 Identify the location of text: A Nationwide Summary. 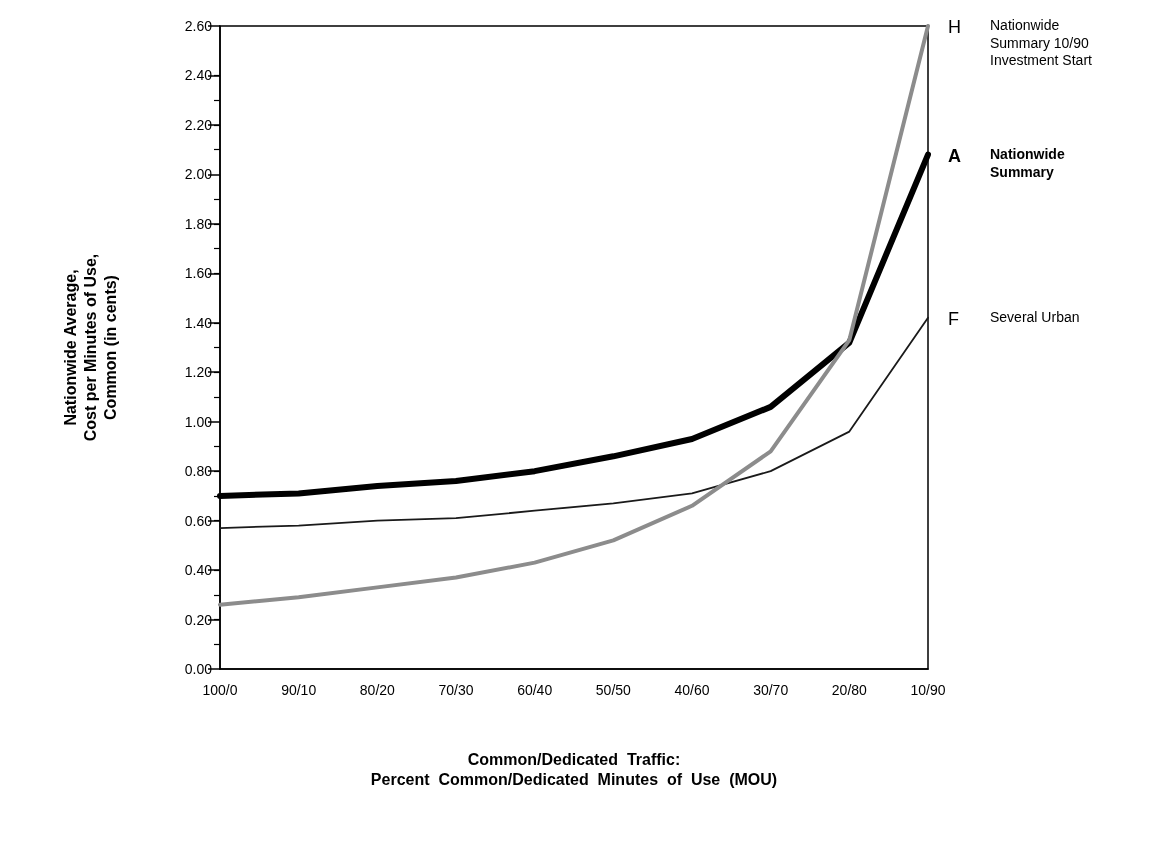
(1006, 162).